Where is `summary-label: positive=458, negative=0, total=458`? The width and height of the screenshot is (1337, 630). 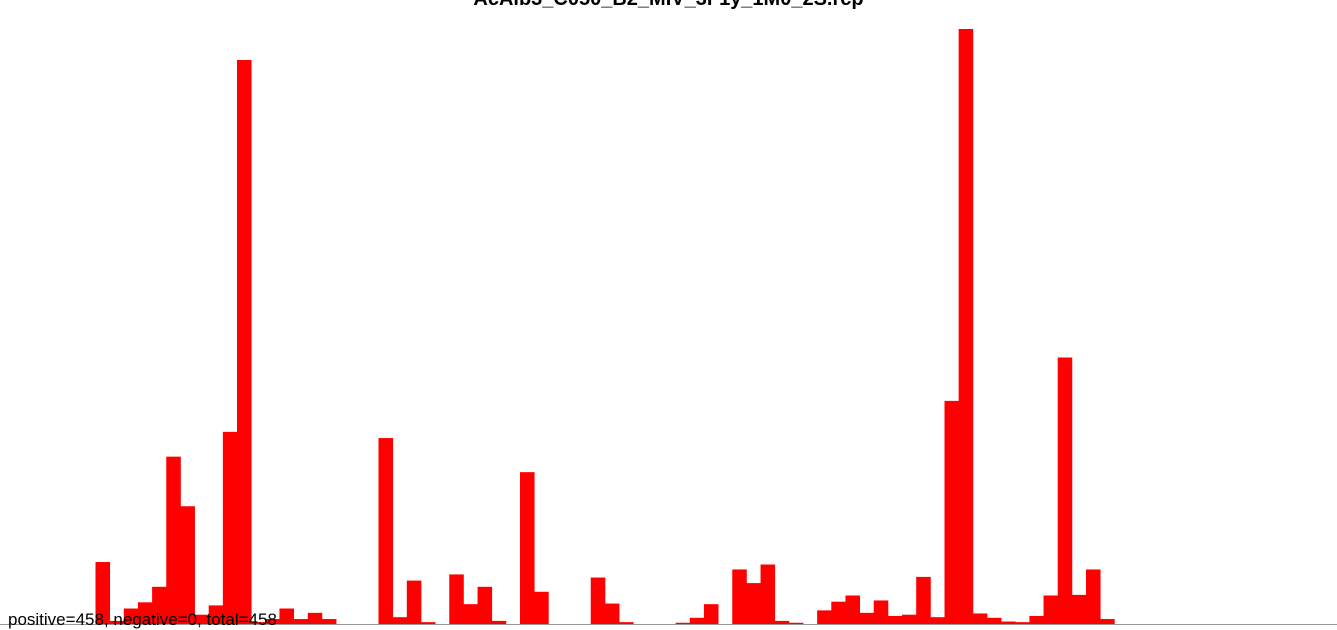 summary-label: positive=458, negative=0, total=458 is located at coordinates (142, 619).